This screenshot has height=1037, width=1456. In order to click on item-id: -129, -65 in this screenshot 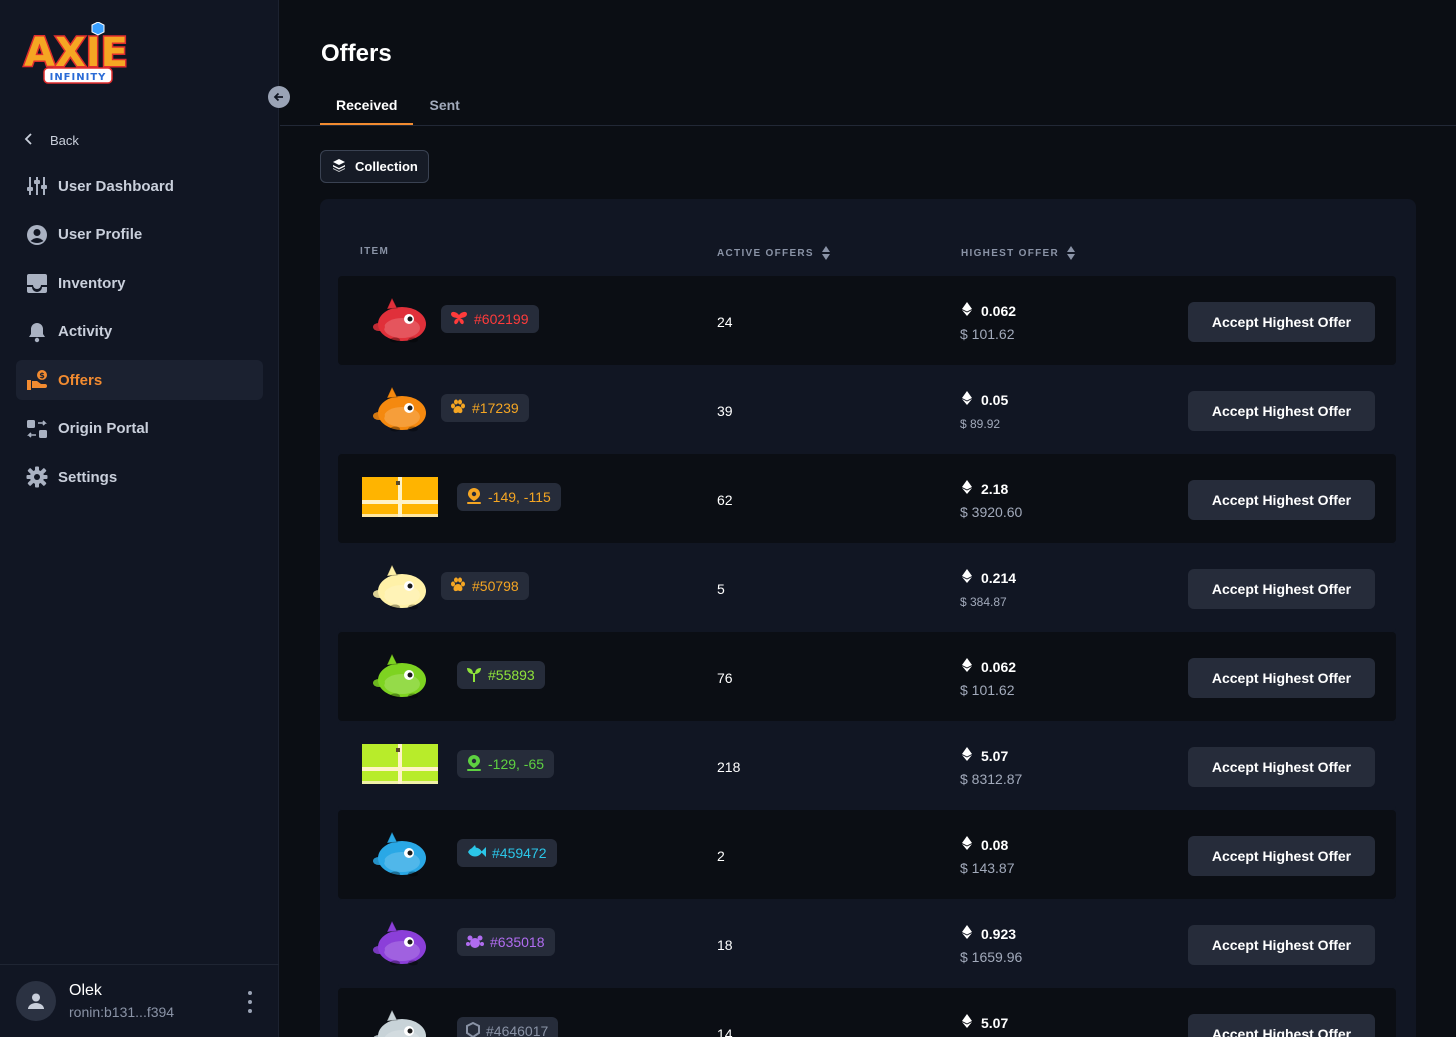, I will do `click(516, 764)`.